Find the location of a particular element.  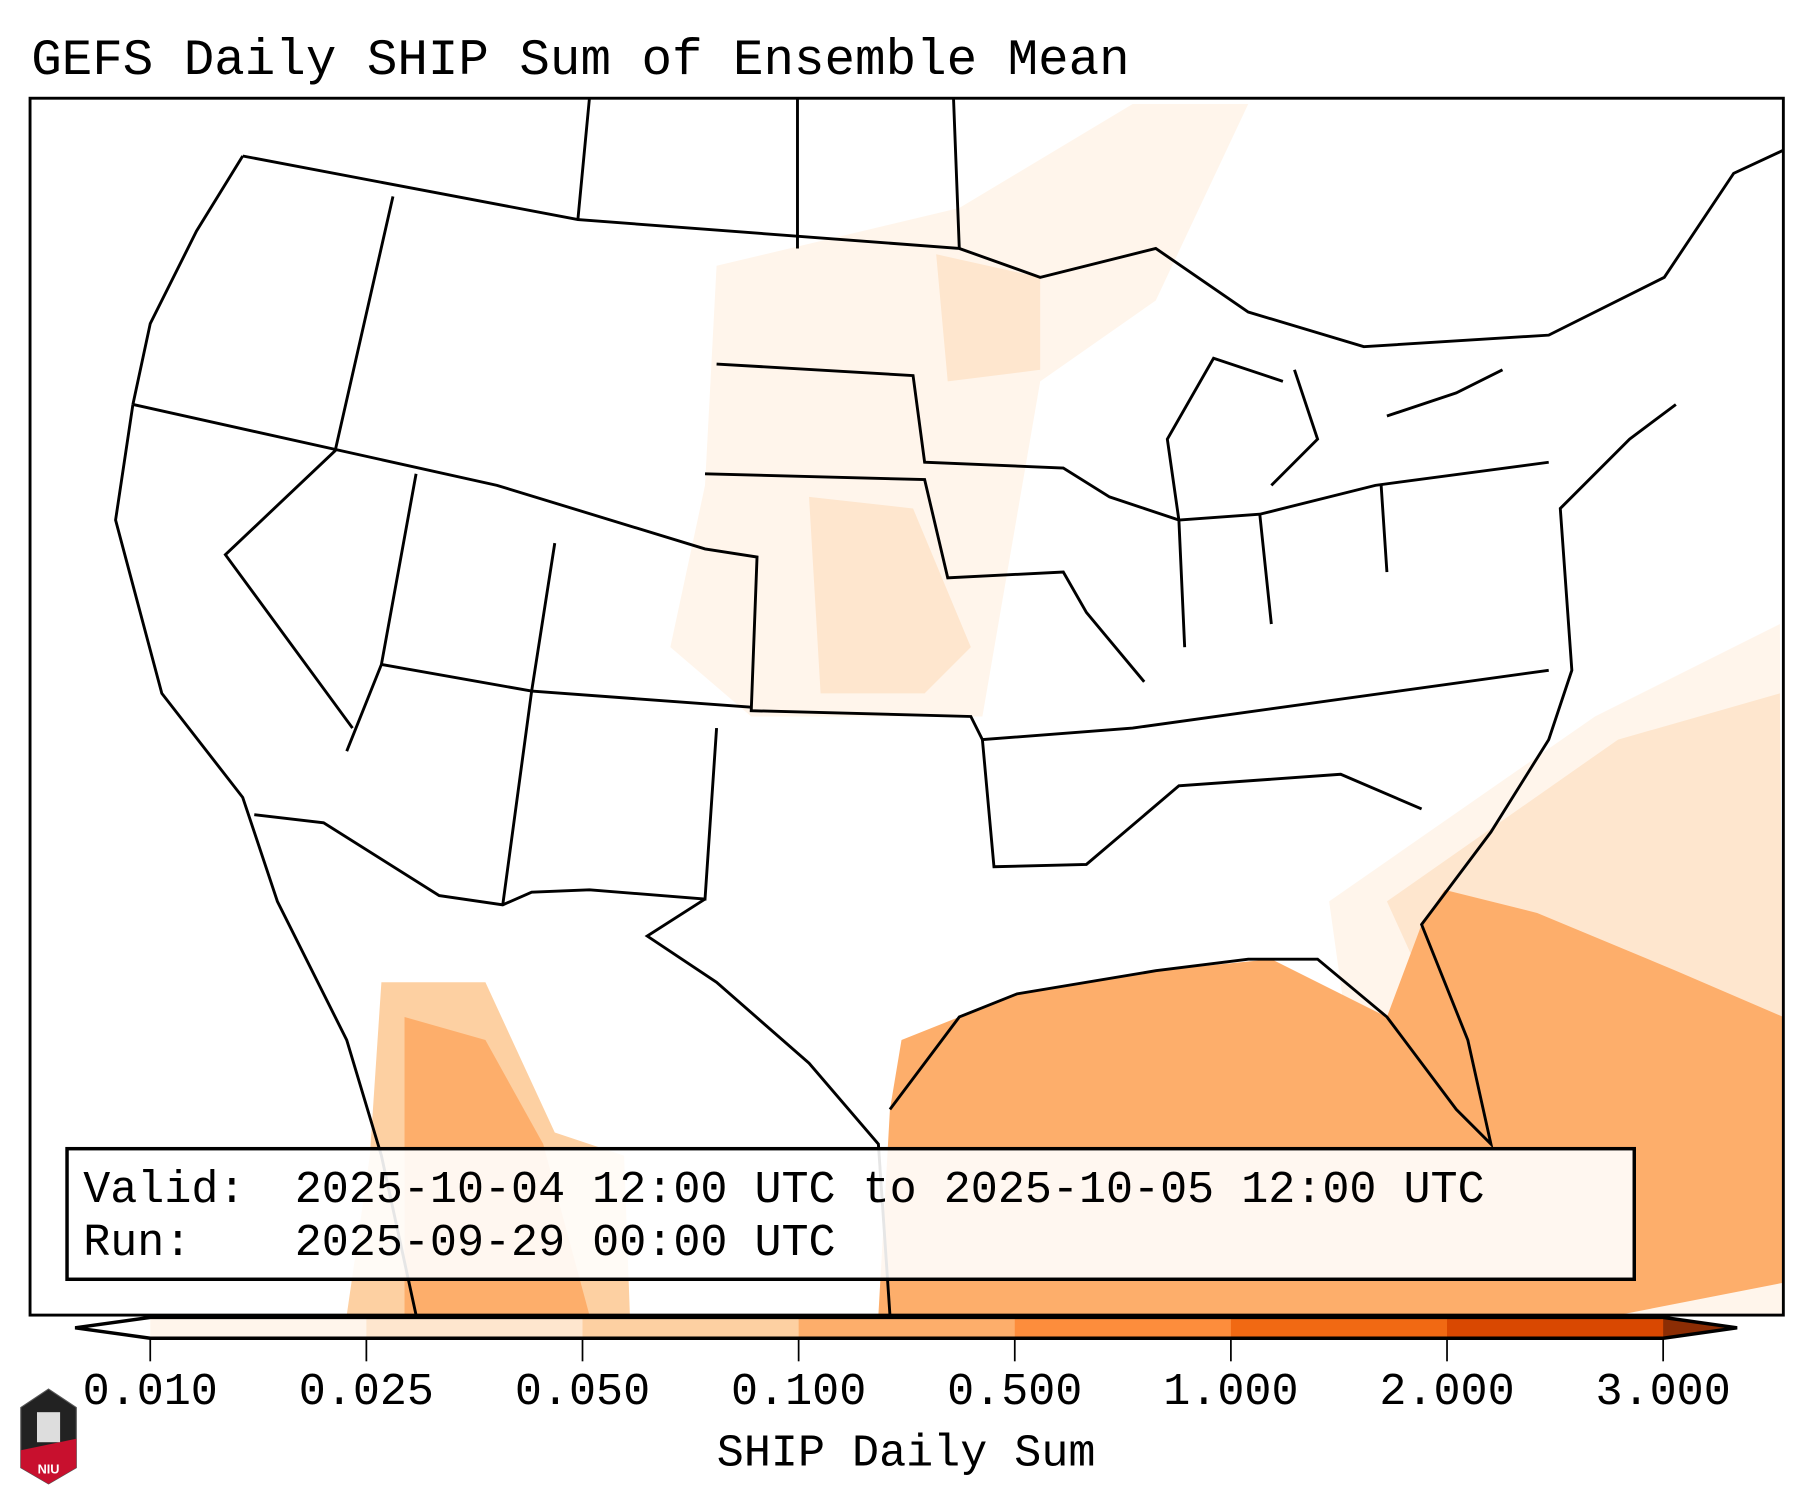

colorbar-tick-label: 0.100 is located at coordinates (798, 1392).